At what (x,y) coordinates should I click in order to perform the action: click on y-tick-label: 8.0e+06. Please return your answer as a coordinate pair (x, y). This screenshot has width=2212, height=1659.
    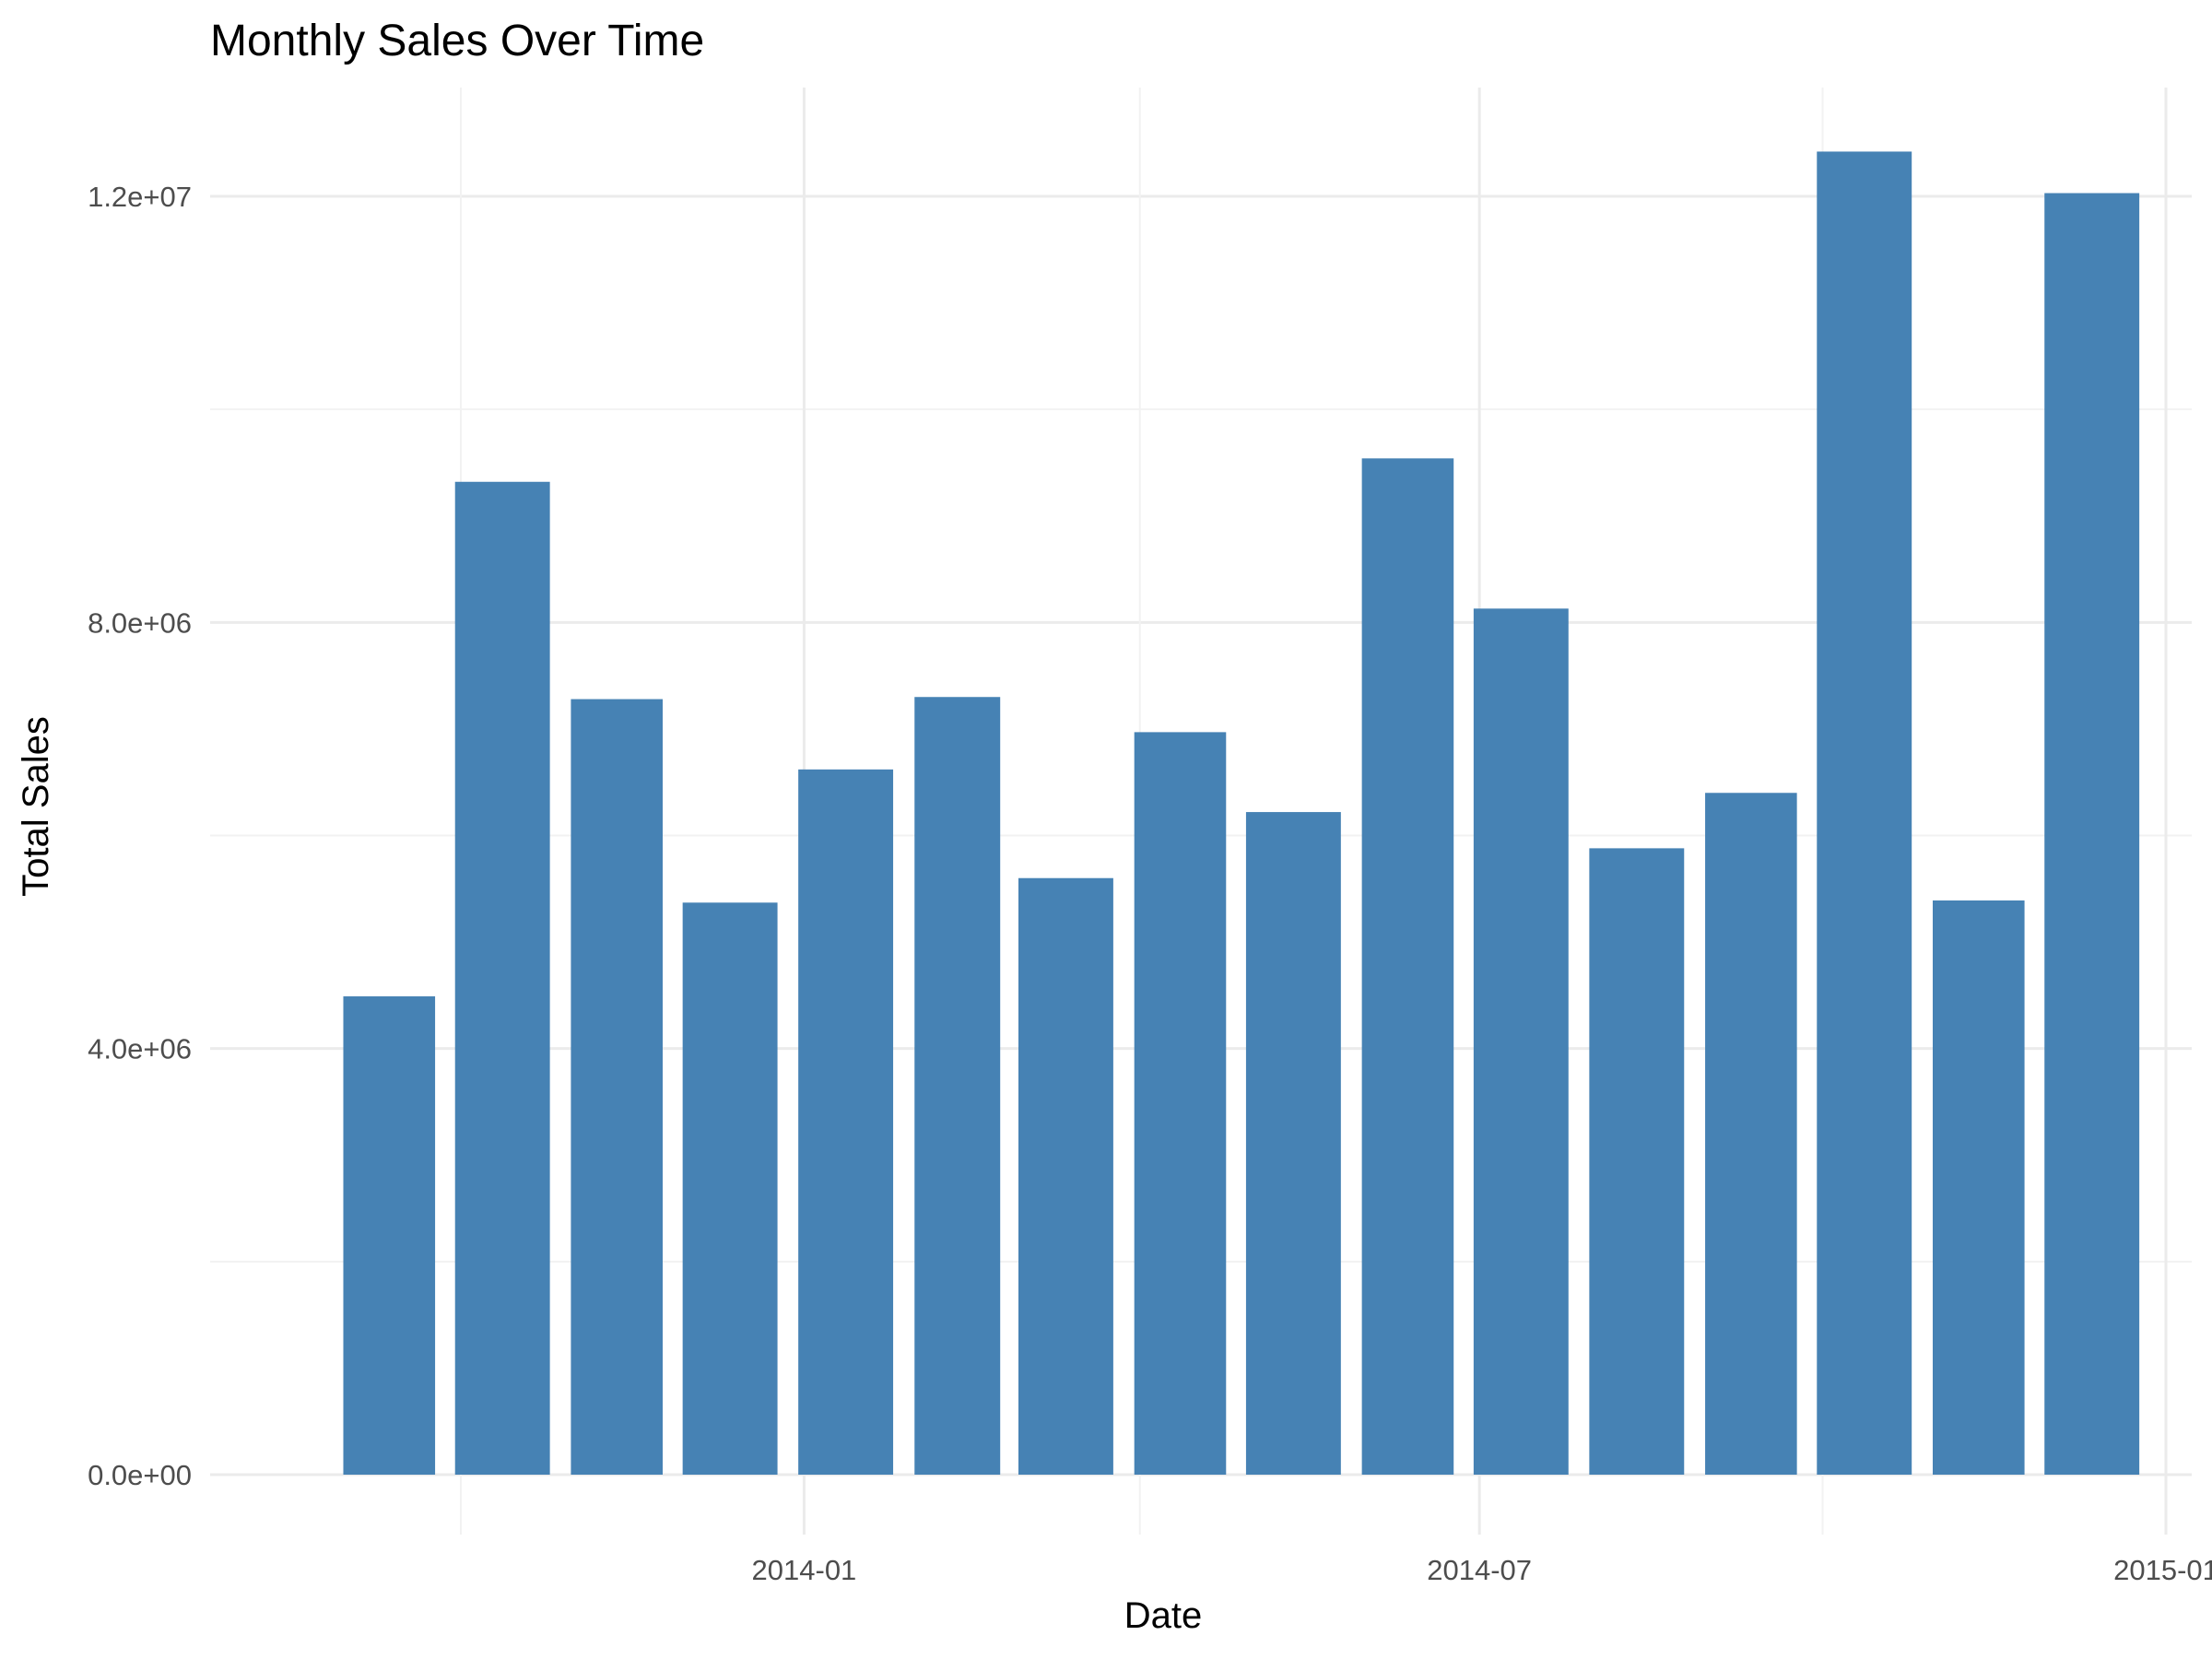
    Looking at the image, I should click on (140, 622).